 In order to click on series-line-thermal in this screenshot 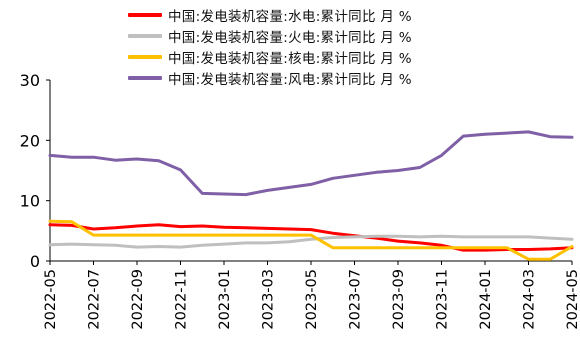, I will do `click(311, 241)`.